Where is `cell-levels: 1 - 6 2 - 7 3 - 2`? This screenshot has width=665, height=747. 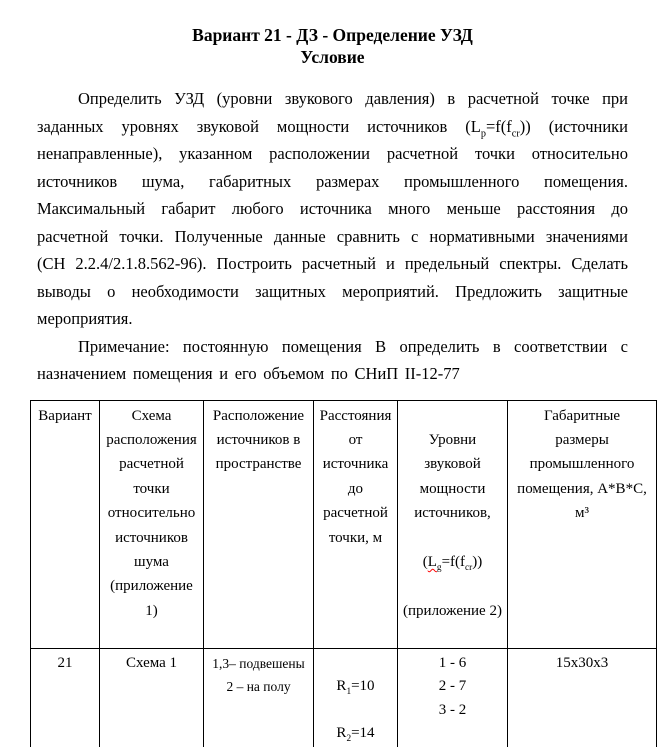 cell-levels: 1 - 6 2 - 7 3 - 2 is located at coordinates (452, 697).